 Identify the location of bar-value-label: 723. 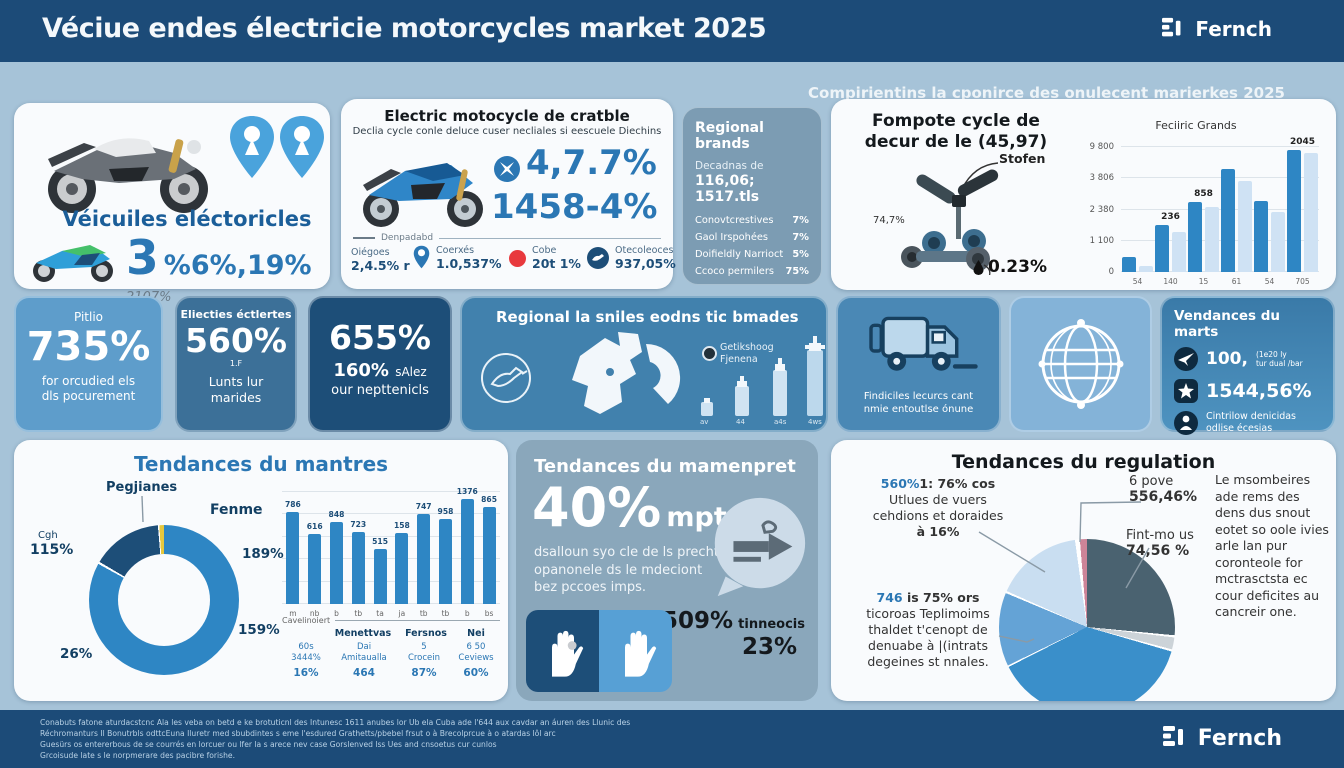
(358, 524).